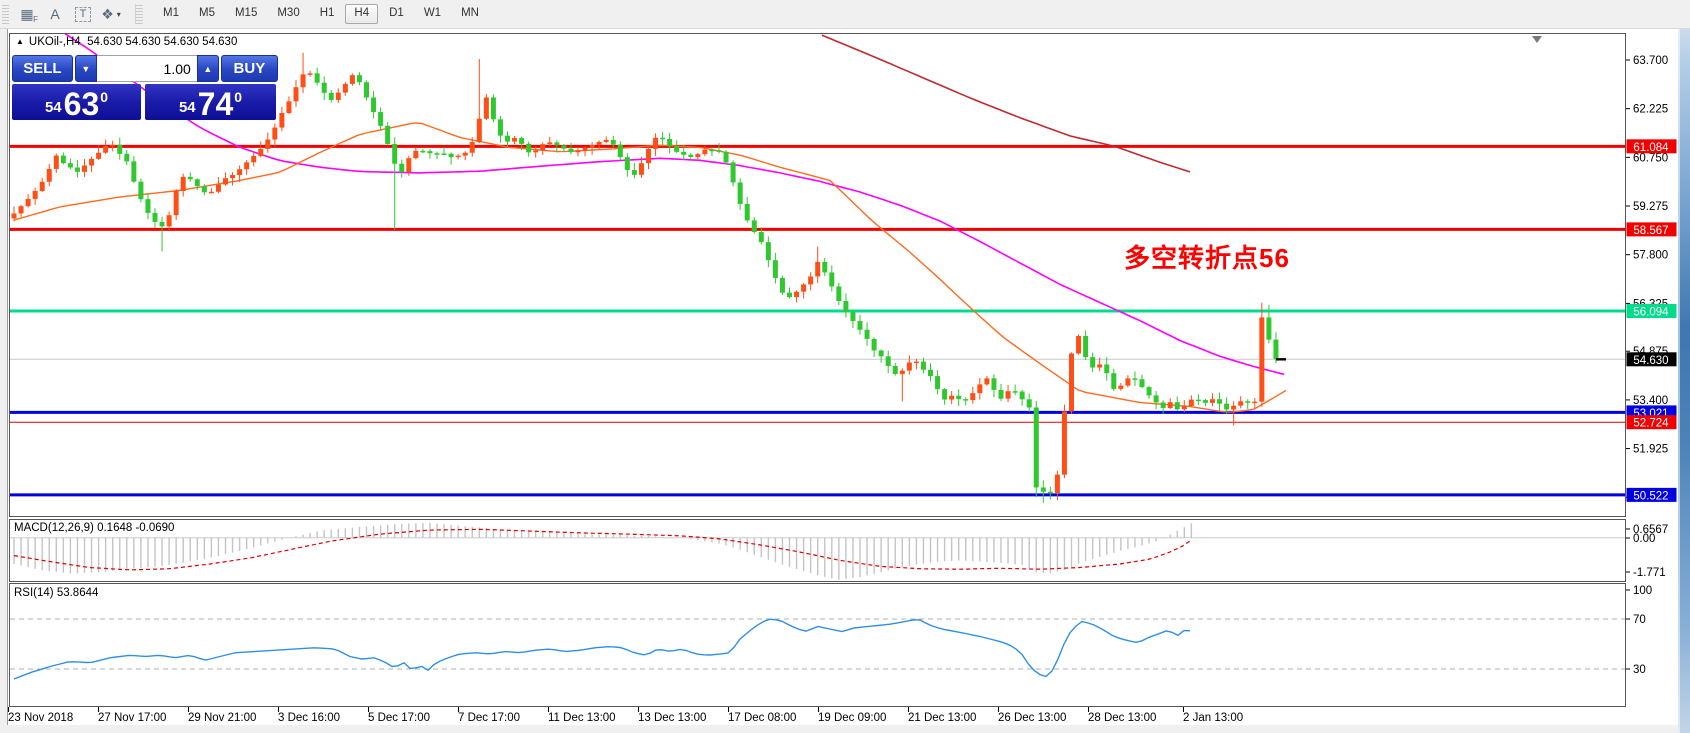  I want to click on price-tick-63.700: 63.700, so click(1650, 61).